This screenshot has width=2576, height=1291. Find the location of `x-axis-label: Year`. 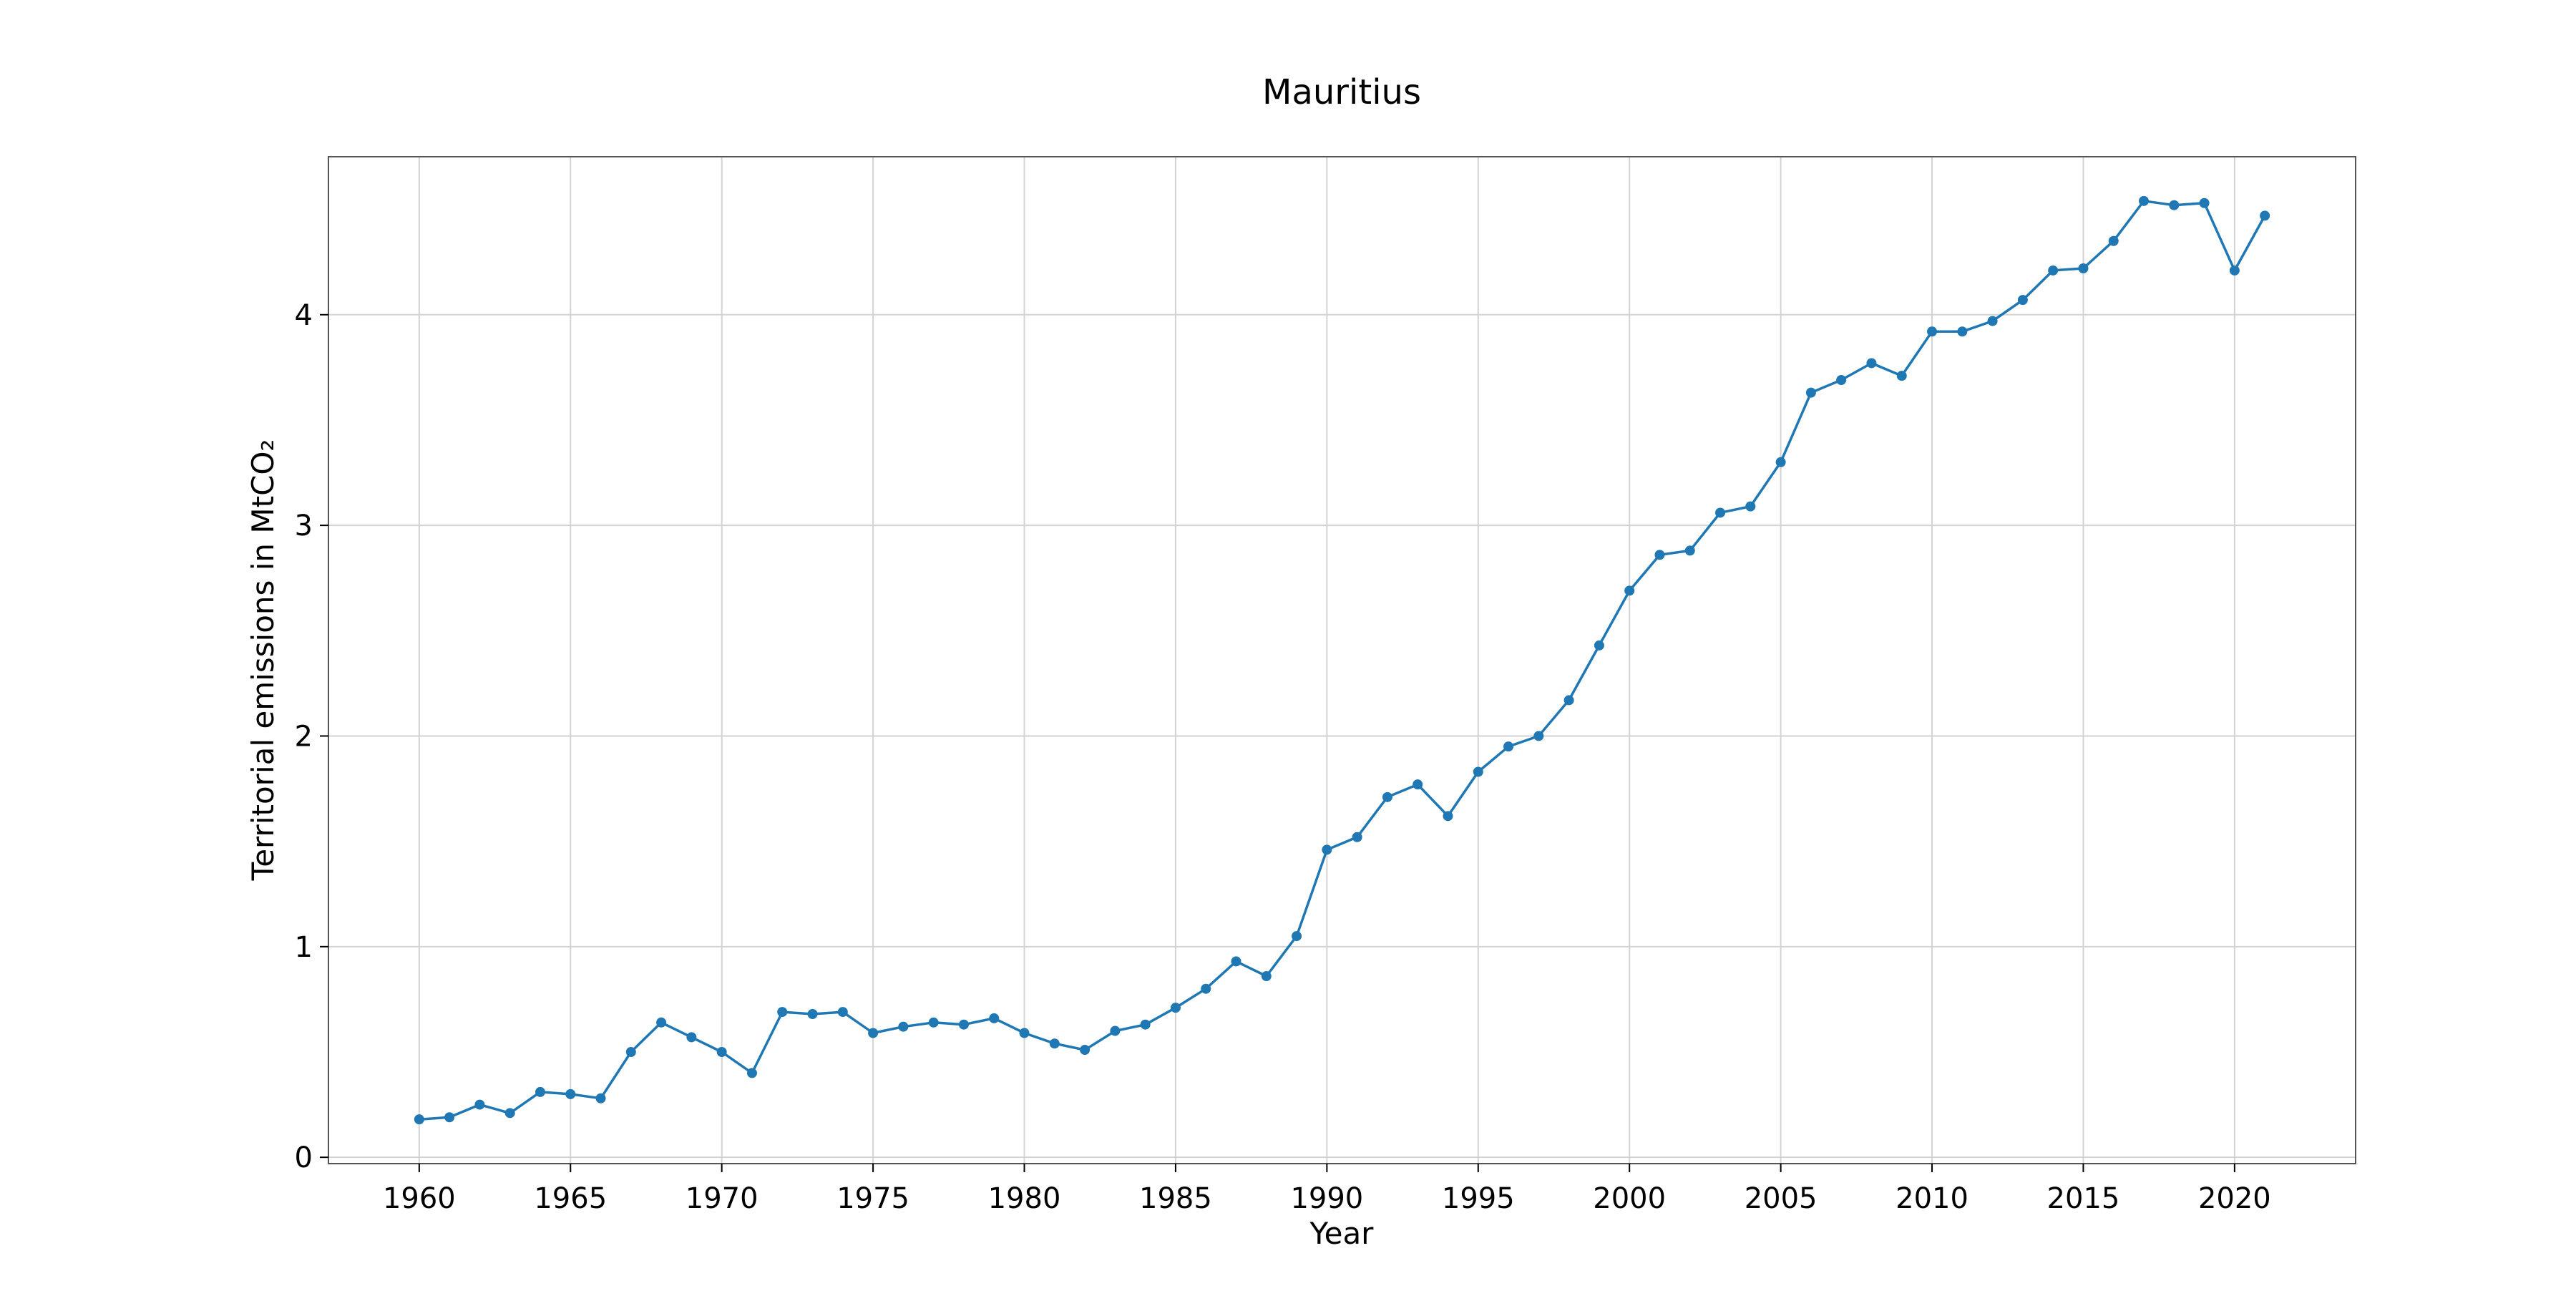

x-axis-label: Year is located at coordinates (1342, 1233).